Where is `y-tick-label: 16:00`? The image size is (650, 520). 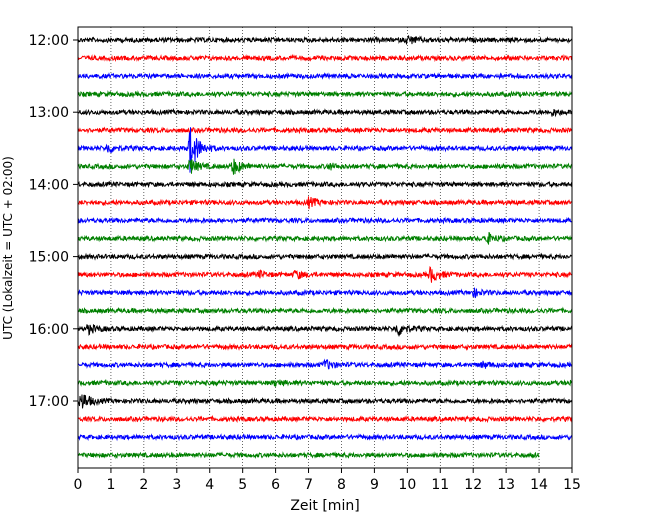 y-tick-label: 16:00 is located at coordinates (49, 330).